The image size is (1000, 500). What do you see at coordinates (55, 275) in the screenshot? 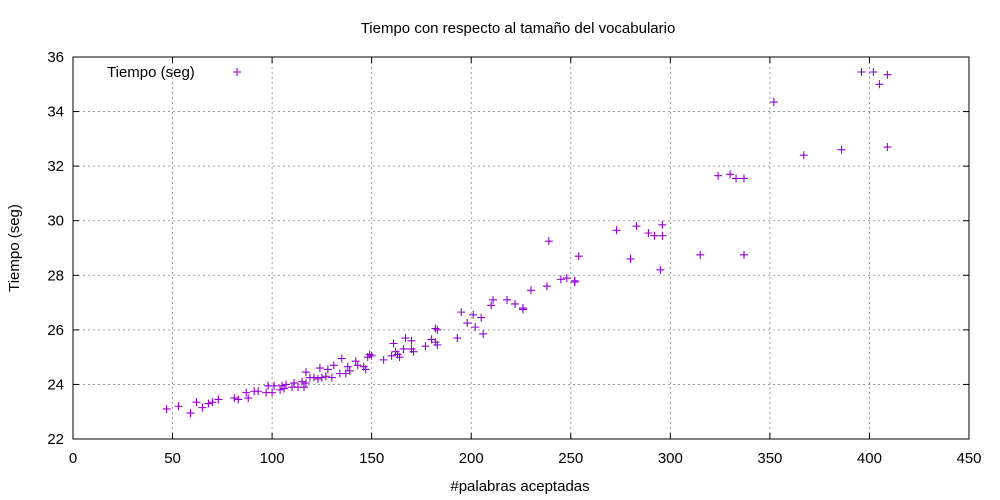
I see `y-tick-label: 28` at bounding box center [55, 275].